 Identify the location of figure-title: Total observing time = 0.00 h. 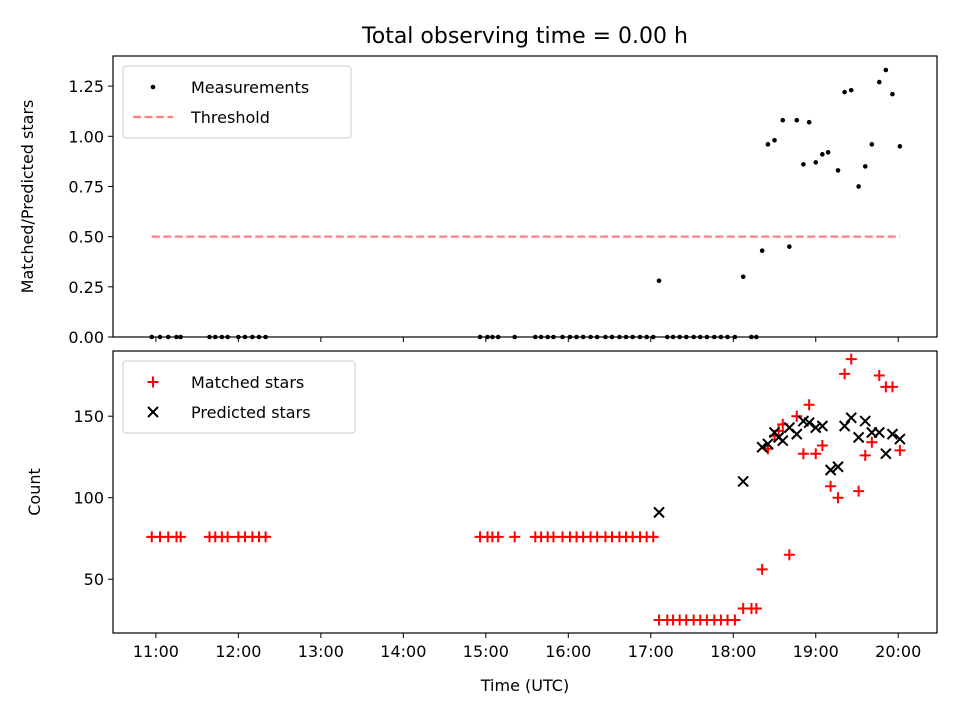
(524, 36).